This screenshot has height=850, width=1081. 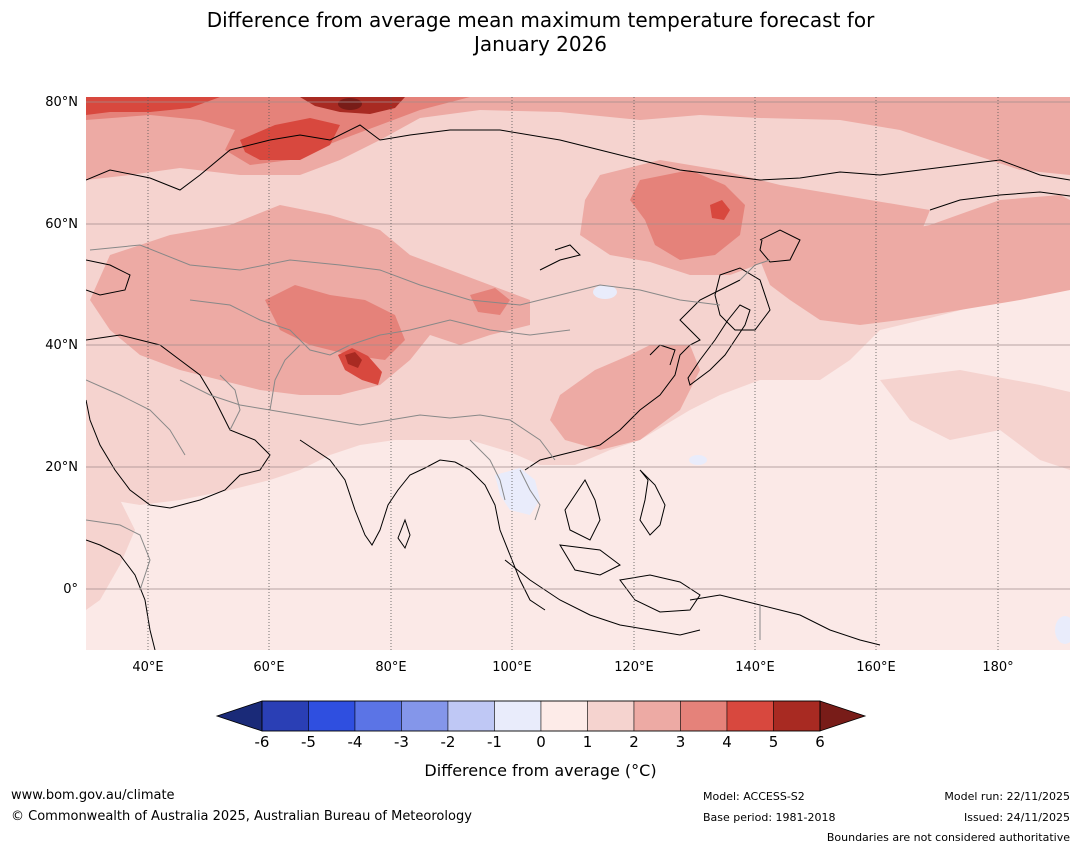 What do you see at coordinates (61, 345) in the screenshot?
I see `lat-label-40n: 40°N` at bounding box center [61, 345].